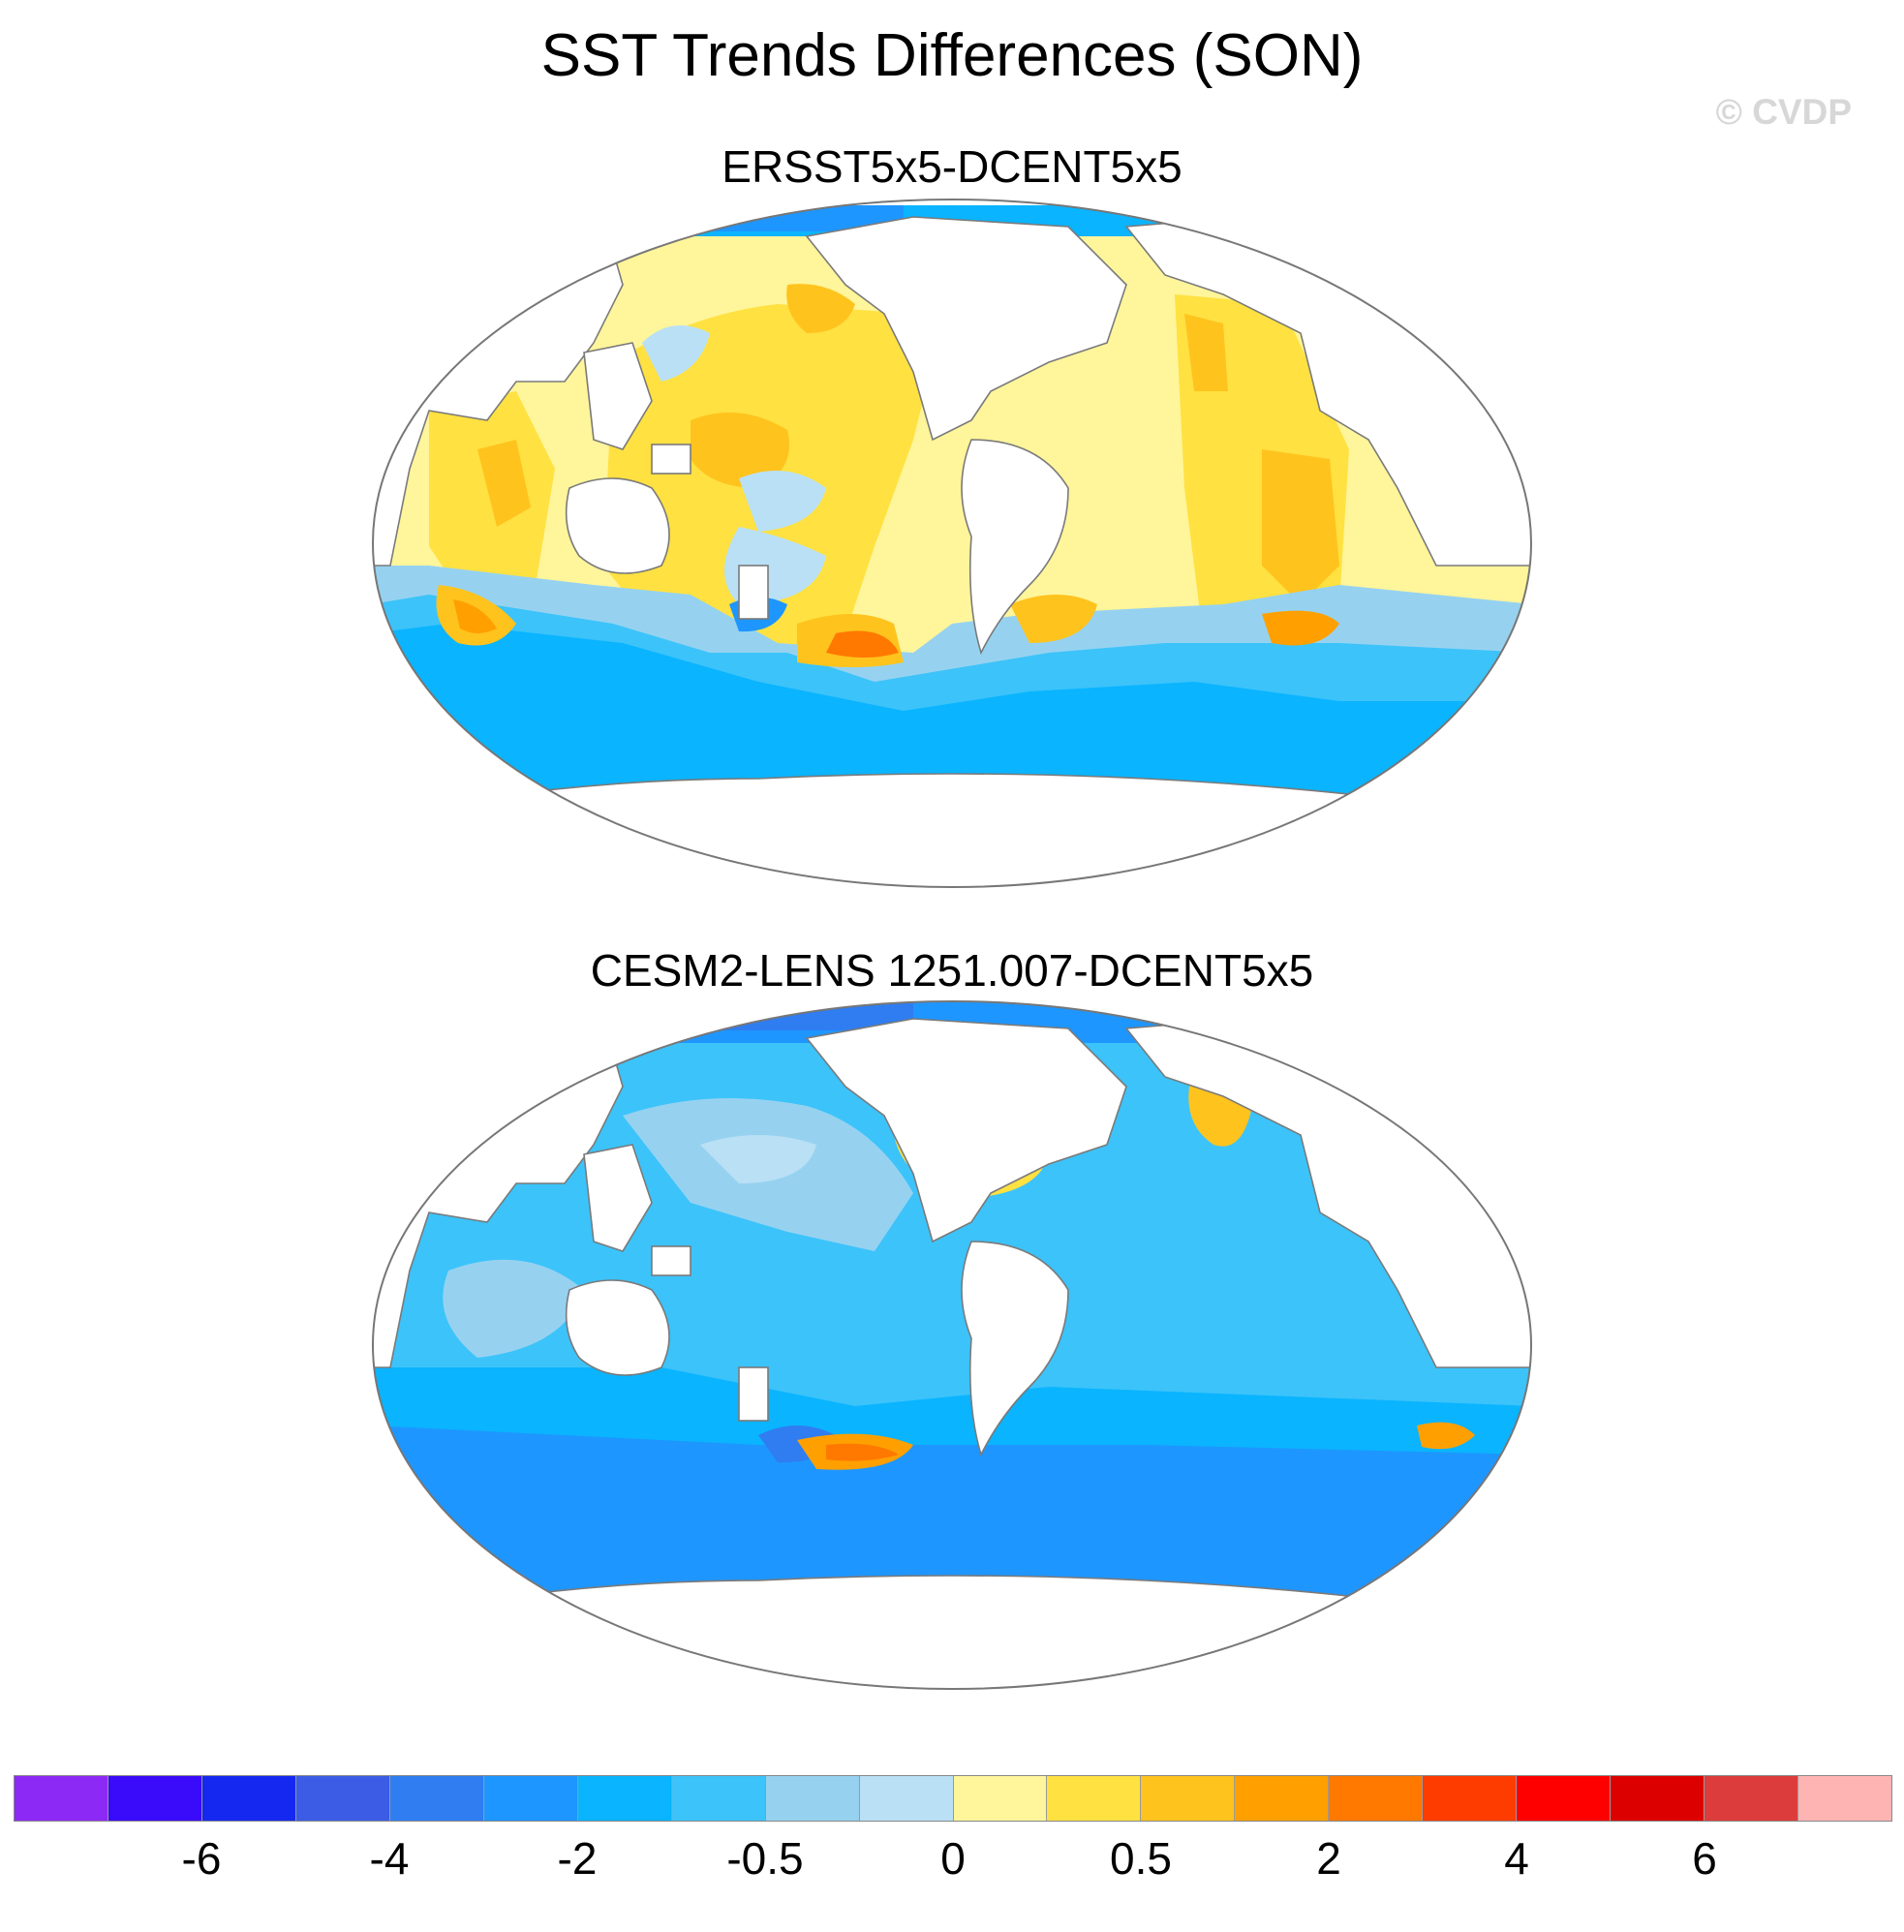 This screenshot has height=1932, width=1904. I want to click on indian-ocean-core, so click(504, 483).